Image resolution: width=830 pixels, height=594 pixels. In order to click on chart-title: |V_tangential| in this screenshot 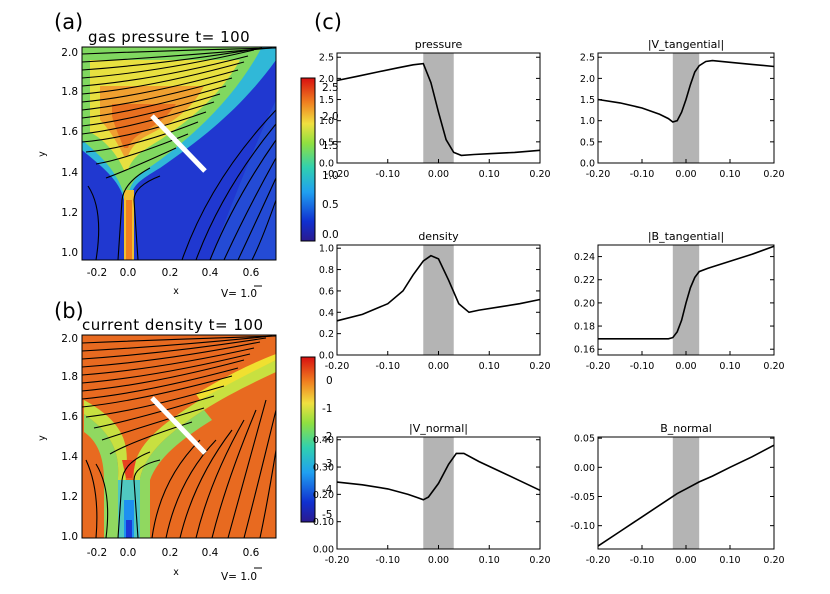, I will do `click(686, 44)`.